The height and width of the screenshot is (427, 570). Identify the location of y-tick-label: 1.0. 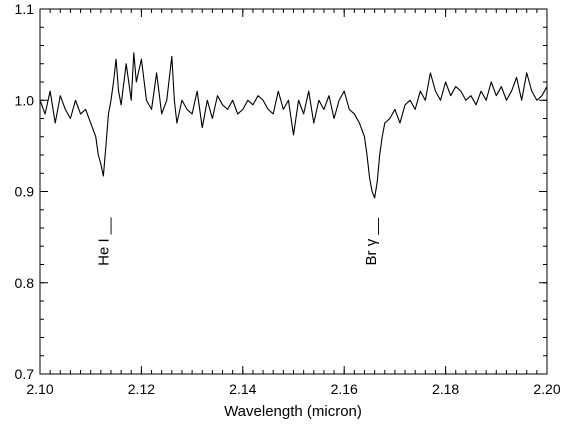
(25, 100).